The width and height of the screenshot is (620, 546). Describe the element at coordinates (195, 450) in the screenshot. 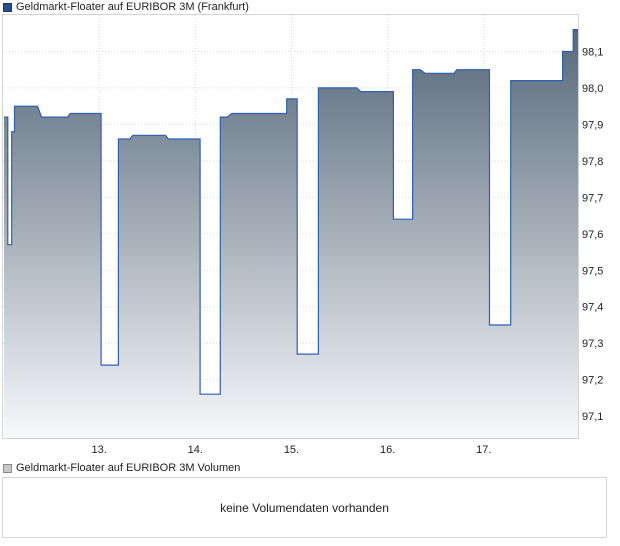

I see `x-tick-label: 14.` at that location.